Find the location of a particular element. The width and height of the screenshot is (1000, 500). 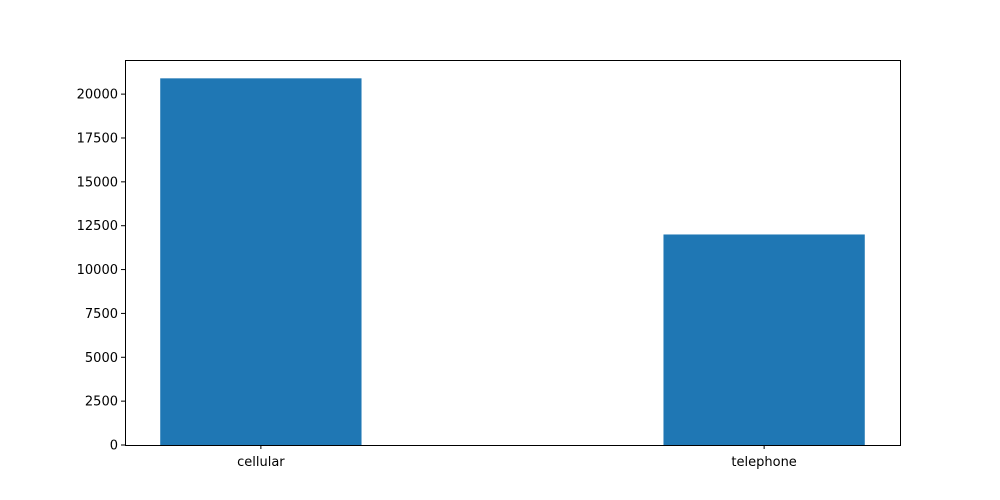

y-tick-label: 12500 is located at coordinates (97, 226).